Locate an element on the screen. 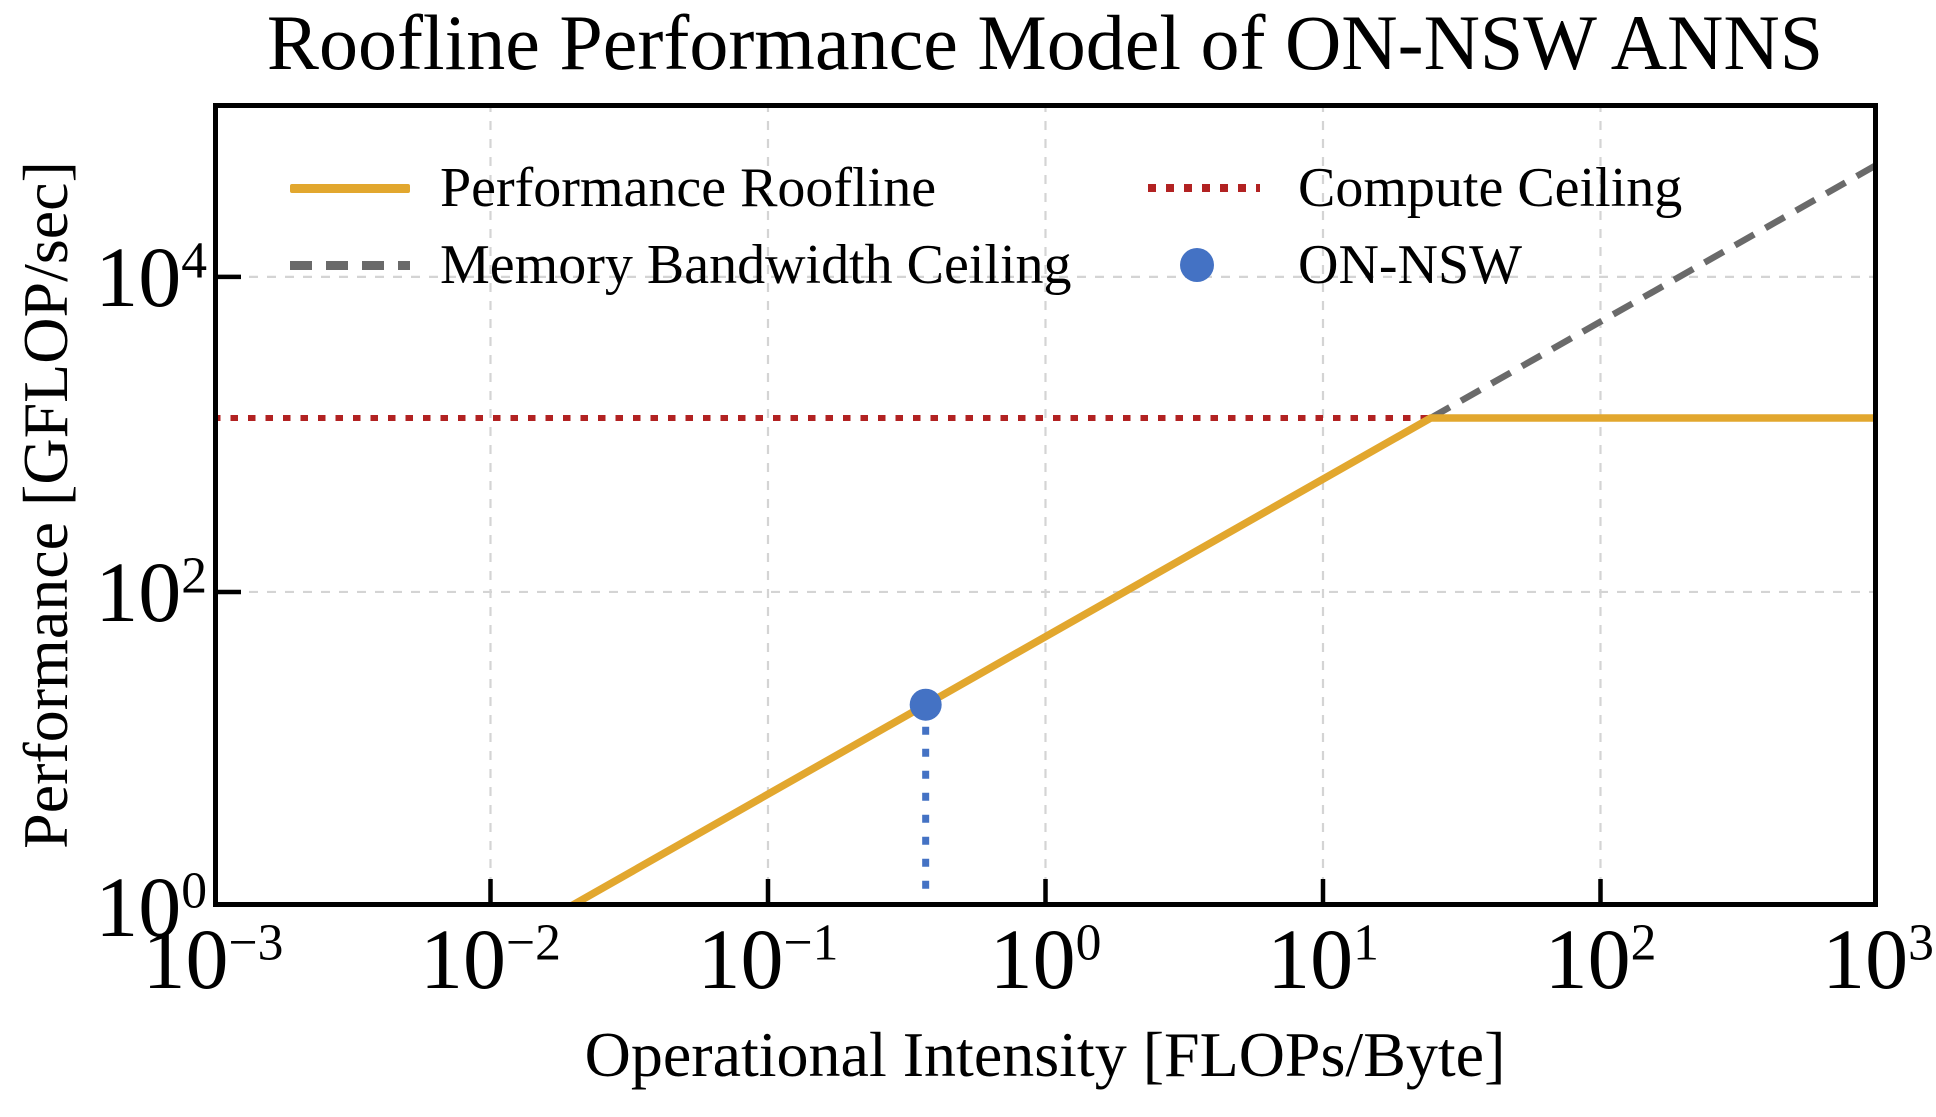 This screenshot has width=1936, height=1117. legend-label: Performance Roofline is located at coordinates (688, 188).